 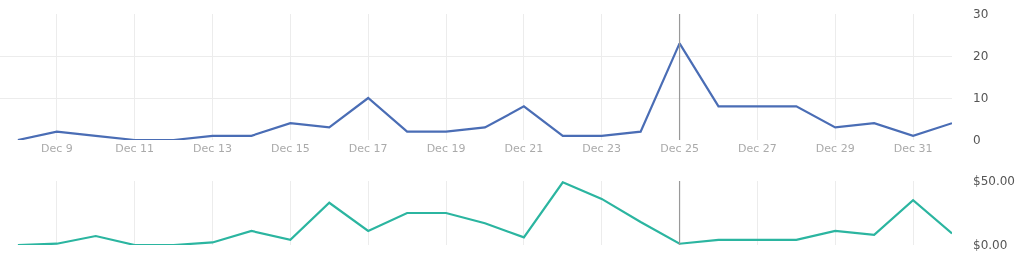 I want to click on y-tick-label: 20, so click(x=981, y=56).